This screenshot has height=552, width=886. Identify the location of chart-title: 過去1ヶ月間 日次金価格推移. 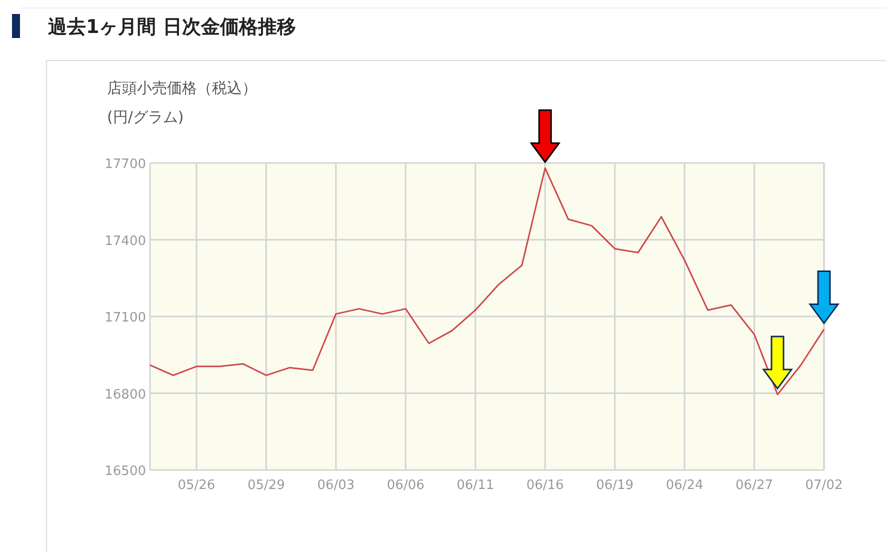
(171, 27).